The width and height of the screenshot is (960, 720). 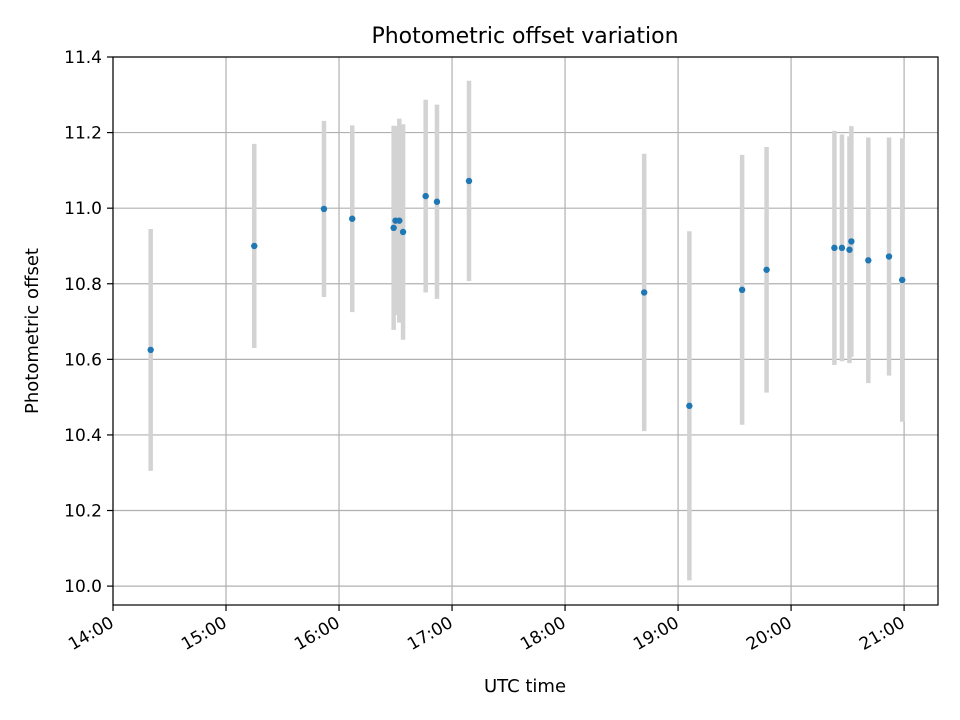 I want to click on y-tick-label: 10.6, so click(x=83, y=360).